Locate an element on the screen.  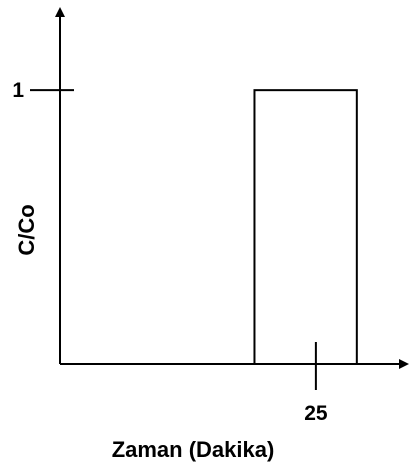
pulse-bar is located at coordinates (305, 227).